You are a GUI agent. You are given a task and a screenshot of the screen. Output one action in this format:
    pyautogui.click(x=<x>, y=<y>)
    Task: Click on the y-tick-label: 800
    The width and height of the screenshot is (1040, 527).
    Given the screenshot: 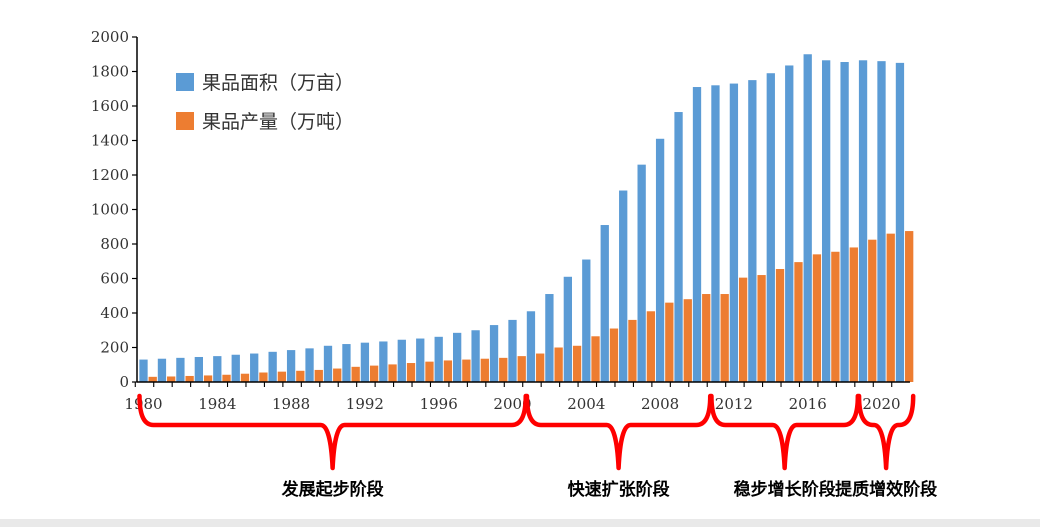 What is the action you would take?
    pyautogui.click(x=114, y=244)
    